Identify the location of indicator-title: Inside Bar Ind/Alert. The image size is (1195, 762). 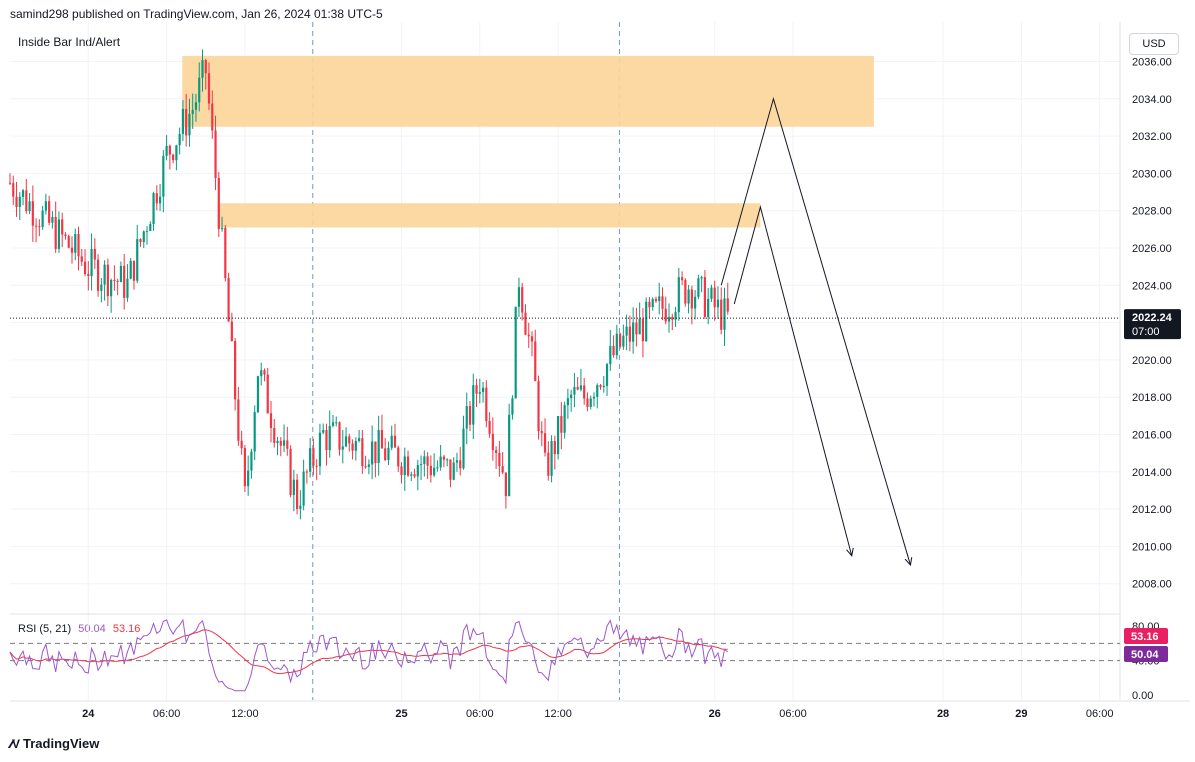
(69, 42).